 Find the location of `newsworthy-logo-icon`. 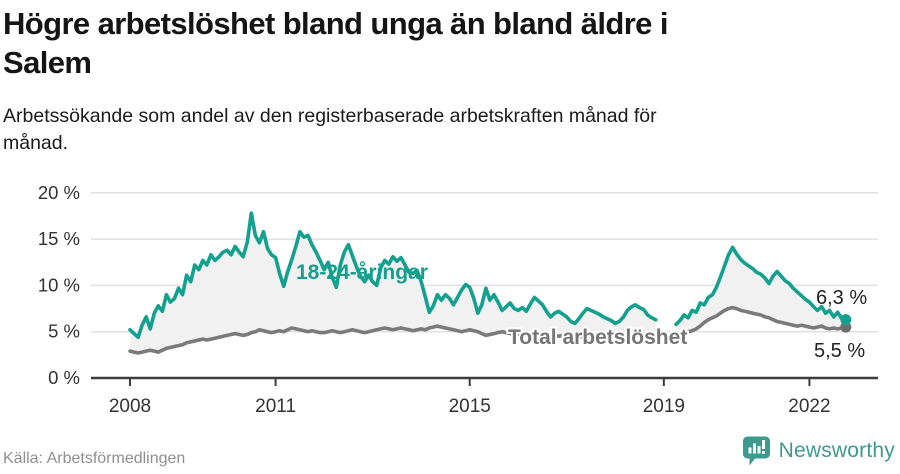

newsworthy-logo-icon is located at coordinates (756, 451).